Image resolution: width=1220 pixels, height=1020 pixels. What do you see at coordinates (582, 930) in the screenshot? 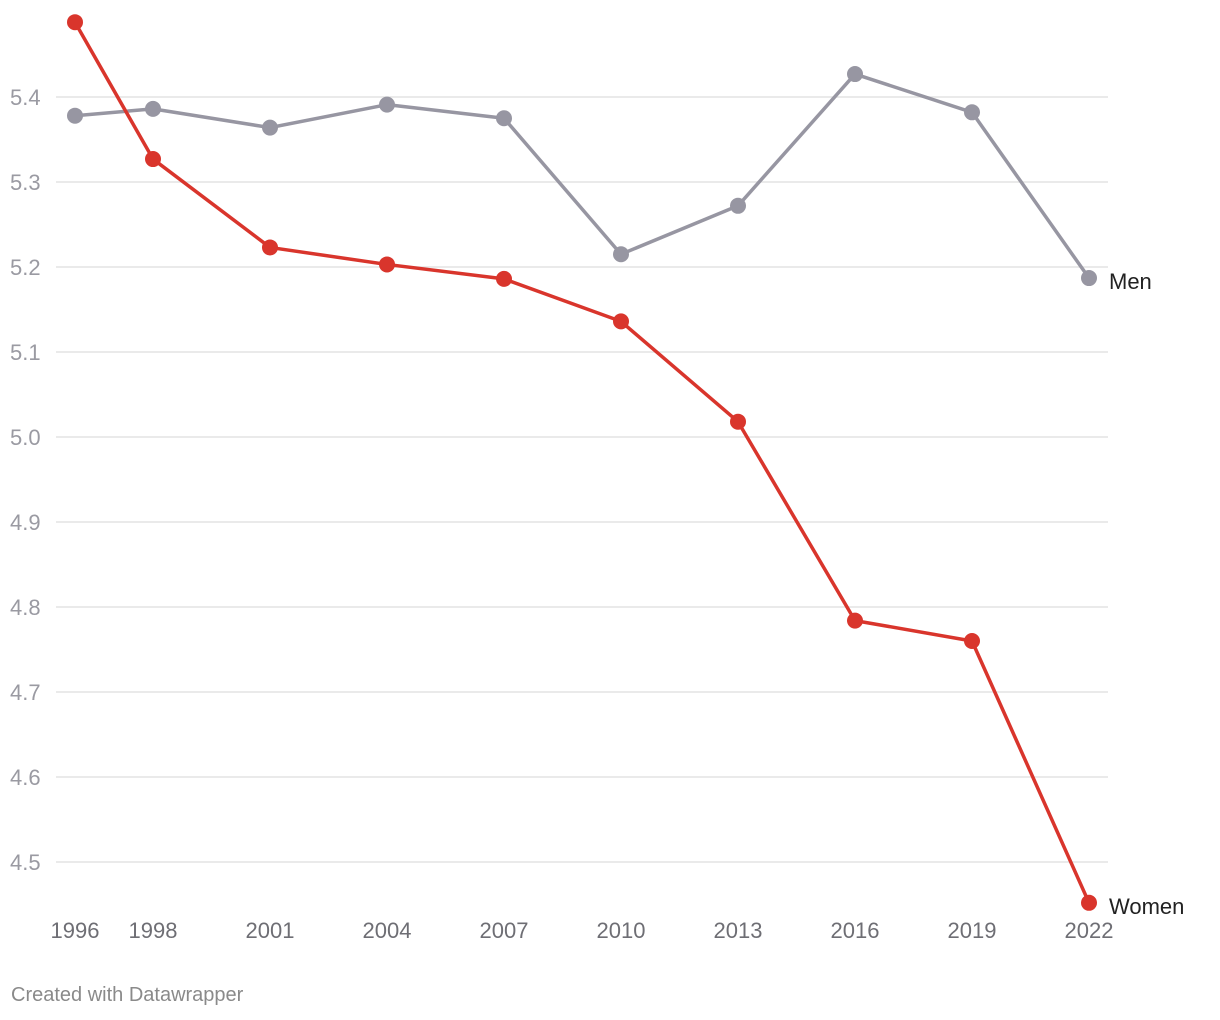
I see `x-axis-ticks: 1996 1998 2001 2004 2007 2010 2013 2016 2019 2022` at bounding box center [582, 930].